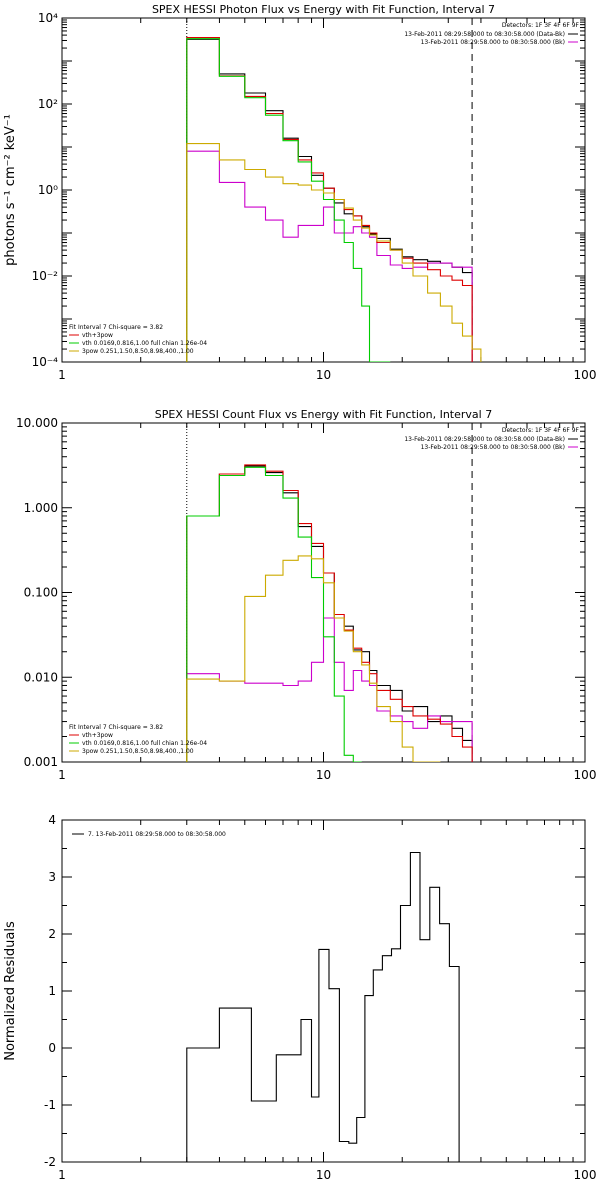 This screenshot has width=600, height=1200. Describe the element at coordinates (52, 820) in the screenshot. I see `y-tick-label: 4` at that location.